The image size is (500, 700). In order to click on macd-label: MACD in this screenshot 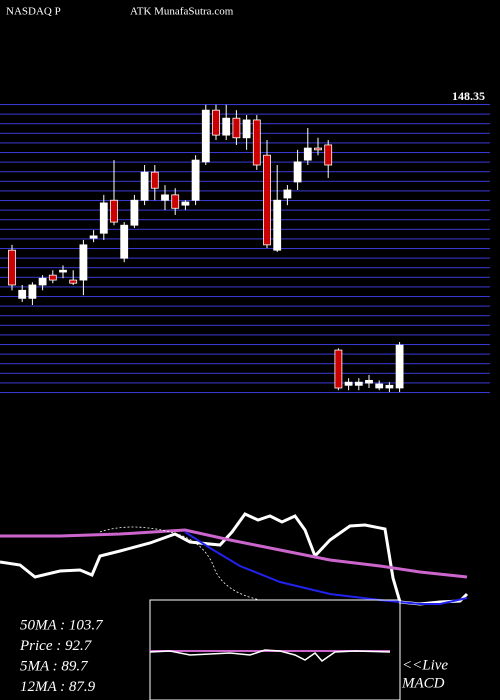, I will do `click(423, 683)`.